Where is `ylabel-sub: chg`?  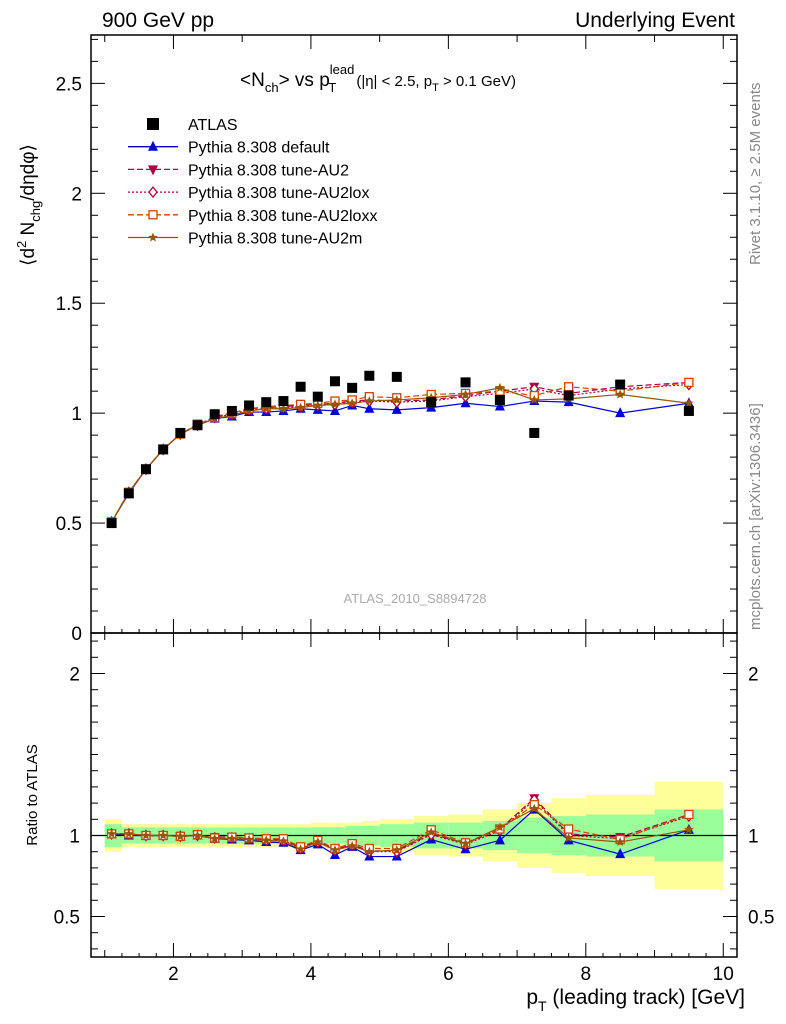 ylabel-sub: chg is located at coordinates (35, 211).